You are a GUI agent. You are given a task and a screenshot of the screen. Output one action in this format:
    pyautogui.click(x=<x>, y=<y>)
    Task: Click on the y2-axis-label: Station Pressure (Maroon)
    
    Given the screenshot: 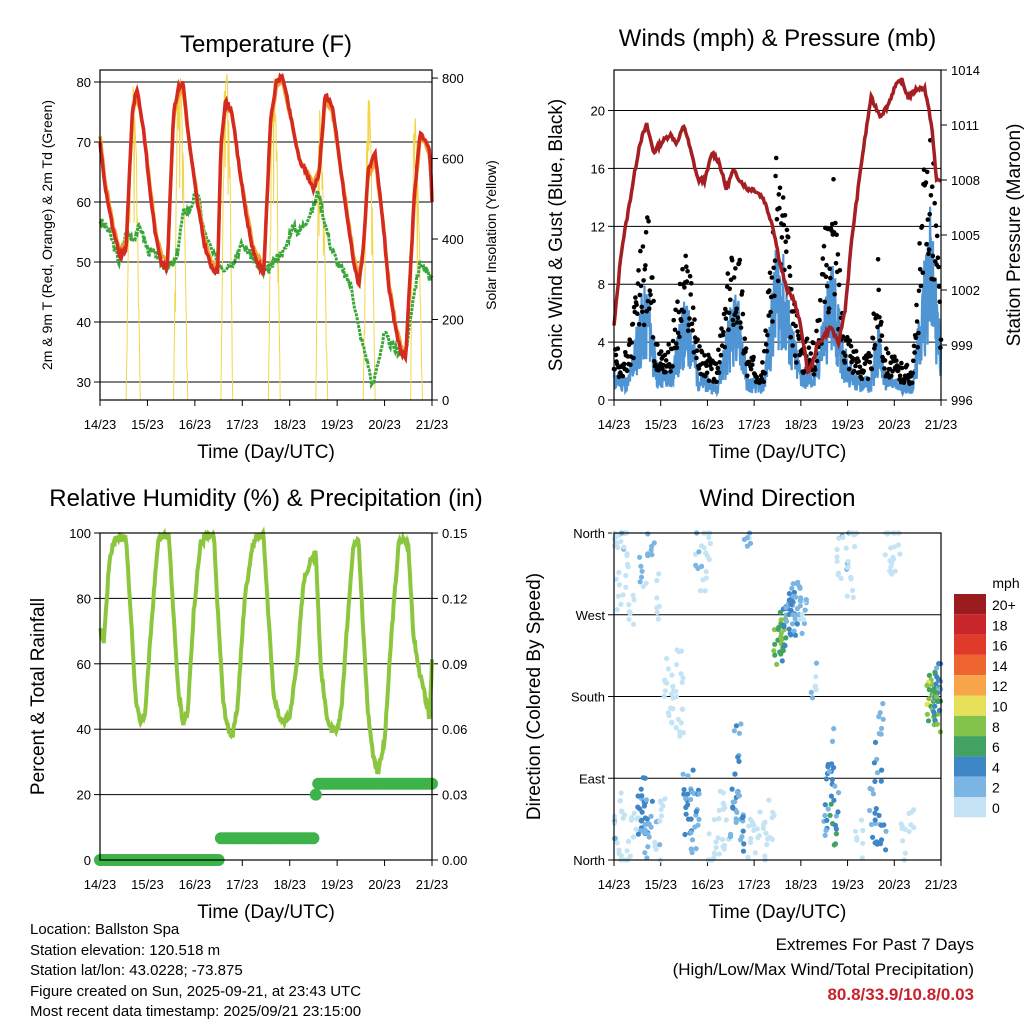 What is the action you would take?
    pyautogui.click(x=1014, y=235)
    